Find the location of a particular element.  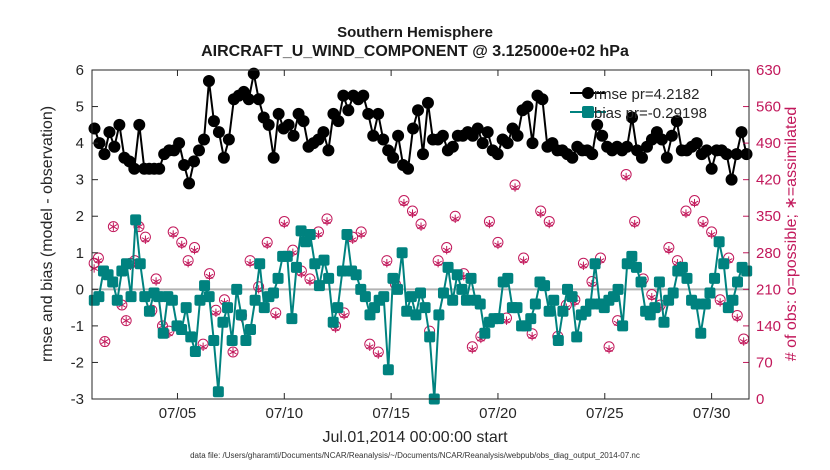

y-axis-label-left: rmse and bias (model - observation) is located at coordinates (47, 234).